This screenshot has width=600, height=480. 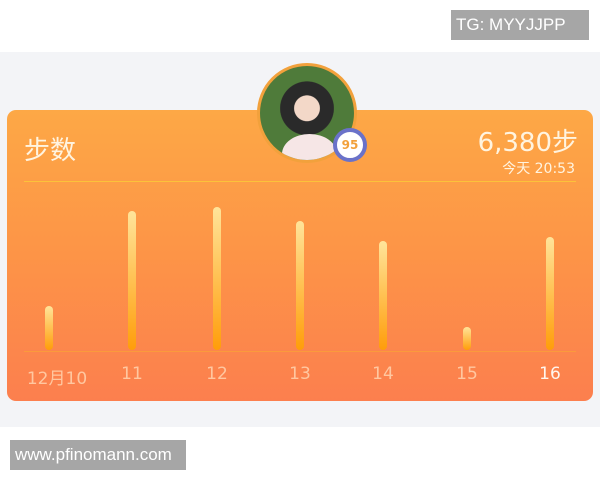 What do you see at coordinates (300, 351) in the screenshot?
I see `chart-baseline` at bounding box center [300, 351].